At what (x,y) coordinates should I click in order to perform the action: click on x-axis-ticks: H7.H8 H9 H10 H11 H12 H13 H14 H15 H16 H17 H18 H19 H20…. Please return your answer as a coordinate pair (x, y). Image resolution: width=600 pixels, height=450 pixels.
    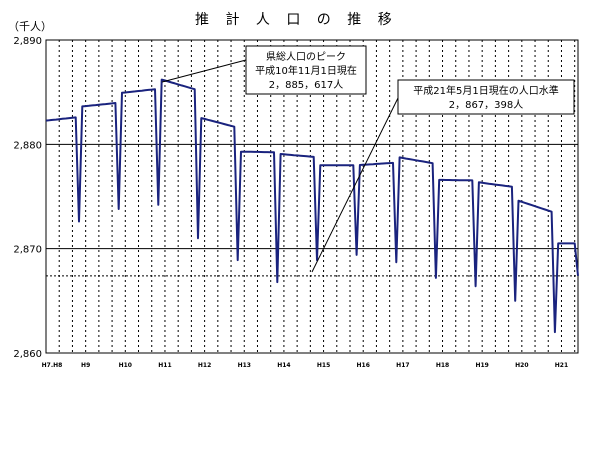
    Looking at the image, I should click on (305, 365).